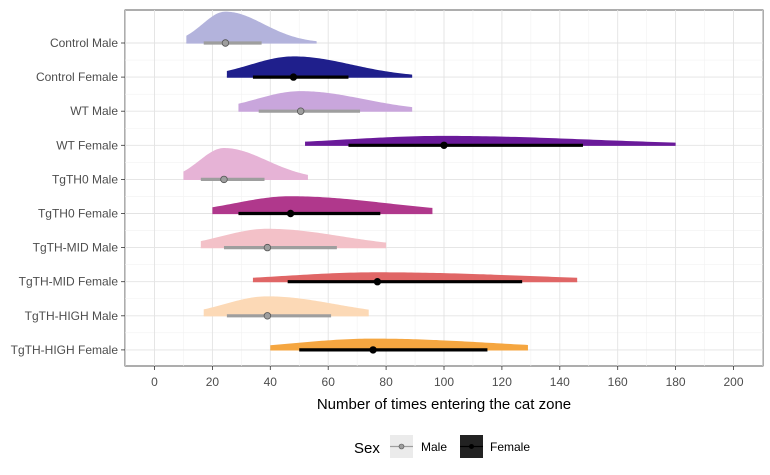 The width and height of the screenshot is (770, 475). I want to click on y-tick-label: Control Male, so click(84, 43).